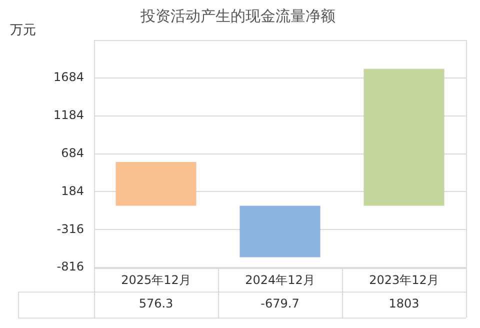 This screenshot has height=328, width=480. Describe the element at coordinates (156, 279) in the screenshot. I see `x-tick-label: 2025年12月` at that location.